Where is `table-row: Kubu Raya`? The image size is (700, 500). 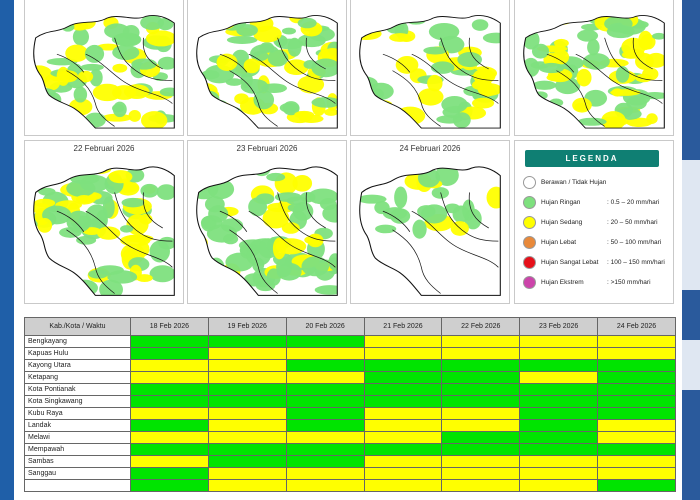
table-row: Kubu Raya is located at coordinates (350, 413).